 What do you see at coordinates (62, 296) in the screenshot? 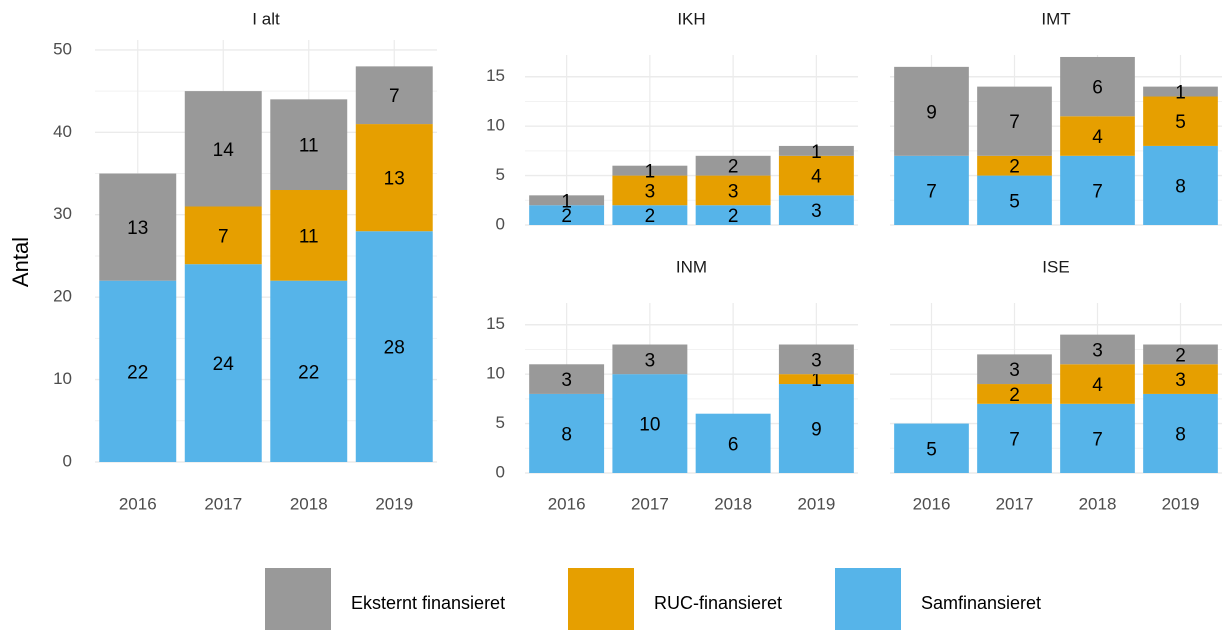
I see `y-tick-label: 20` at bounding box center [62, 296].